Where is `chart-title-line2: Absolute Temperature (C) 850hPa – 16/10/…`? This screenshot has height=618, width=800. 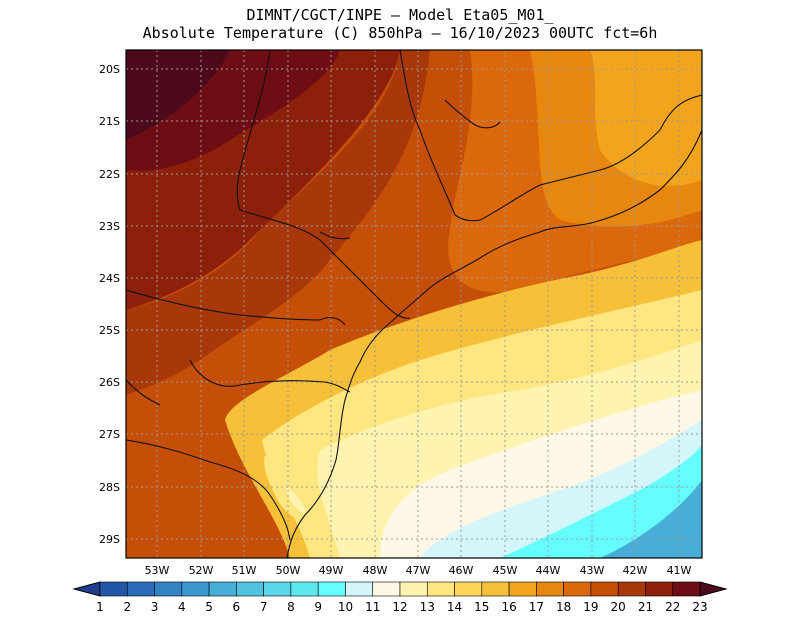 chart-title-line2: Absolute Temperature (C) 850hPa – 16/10/… is located at coordinates (400, 33).